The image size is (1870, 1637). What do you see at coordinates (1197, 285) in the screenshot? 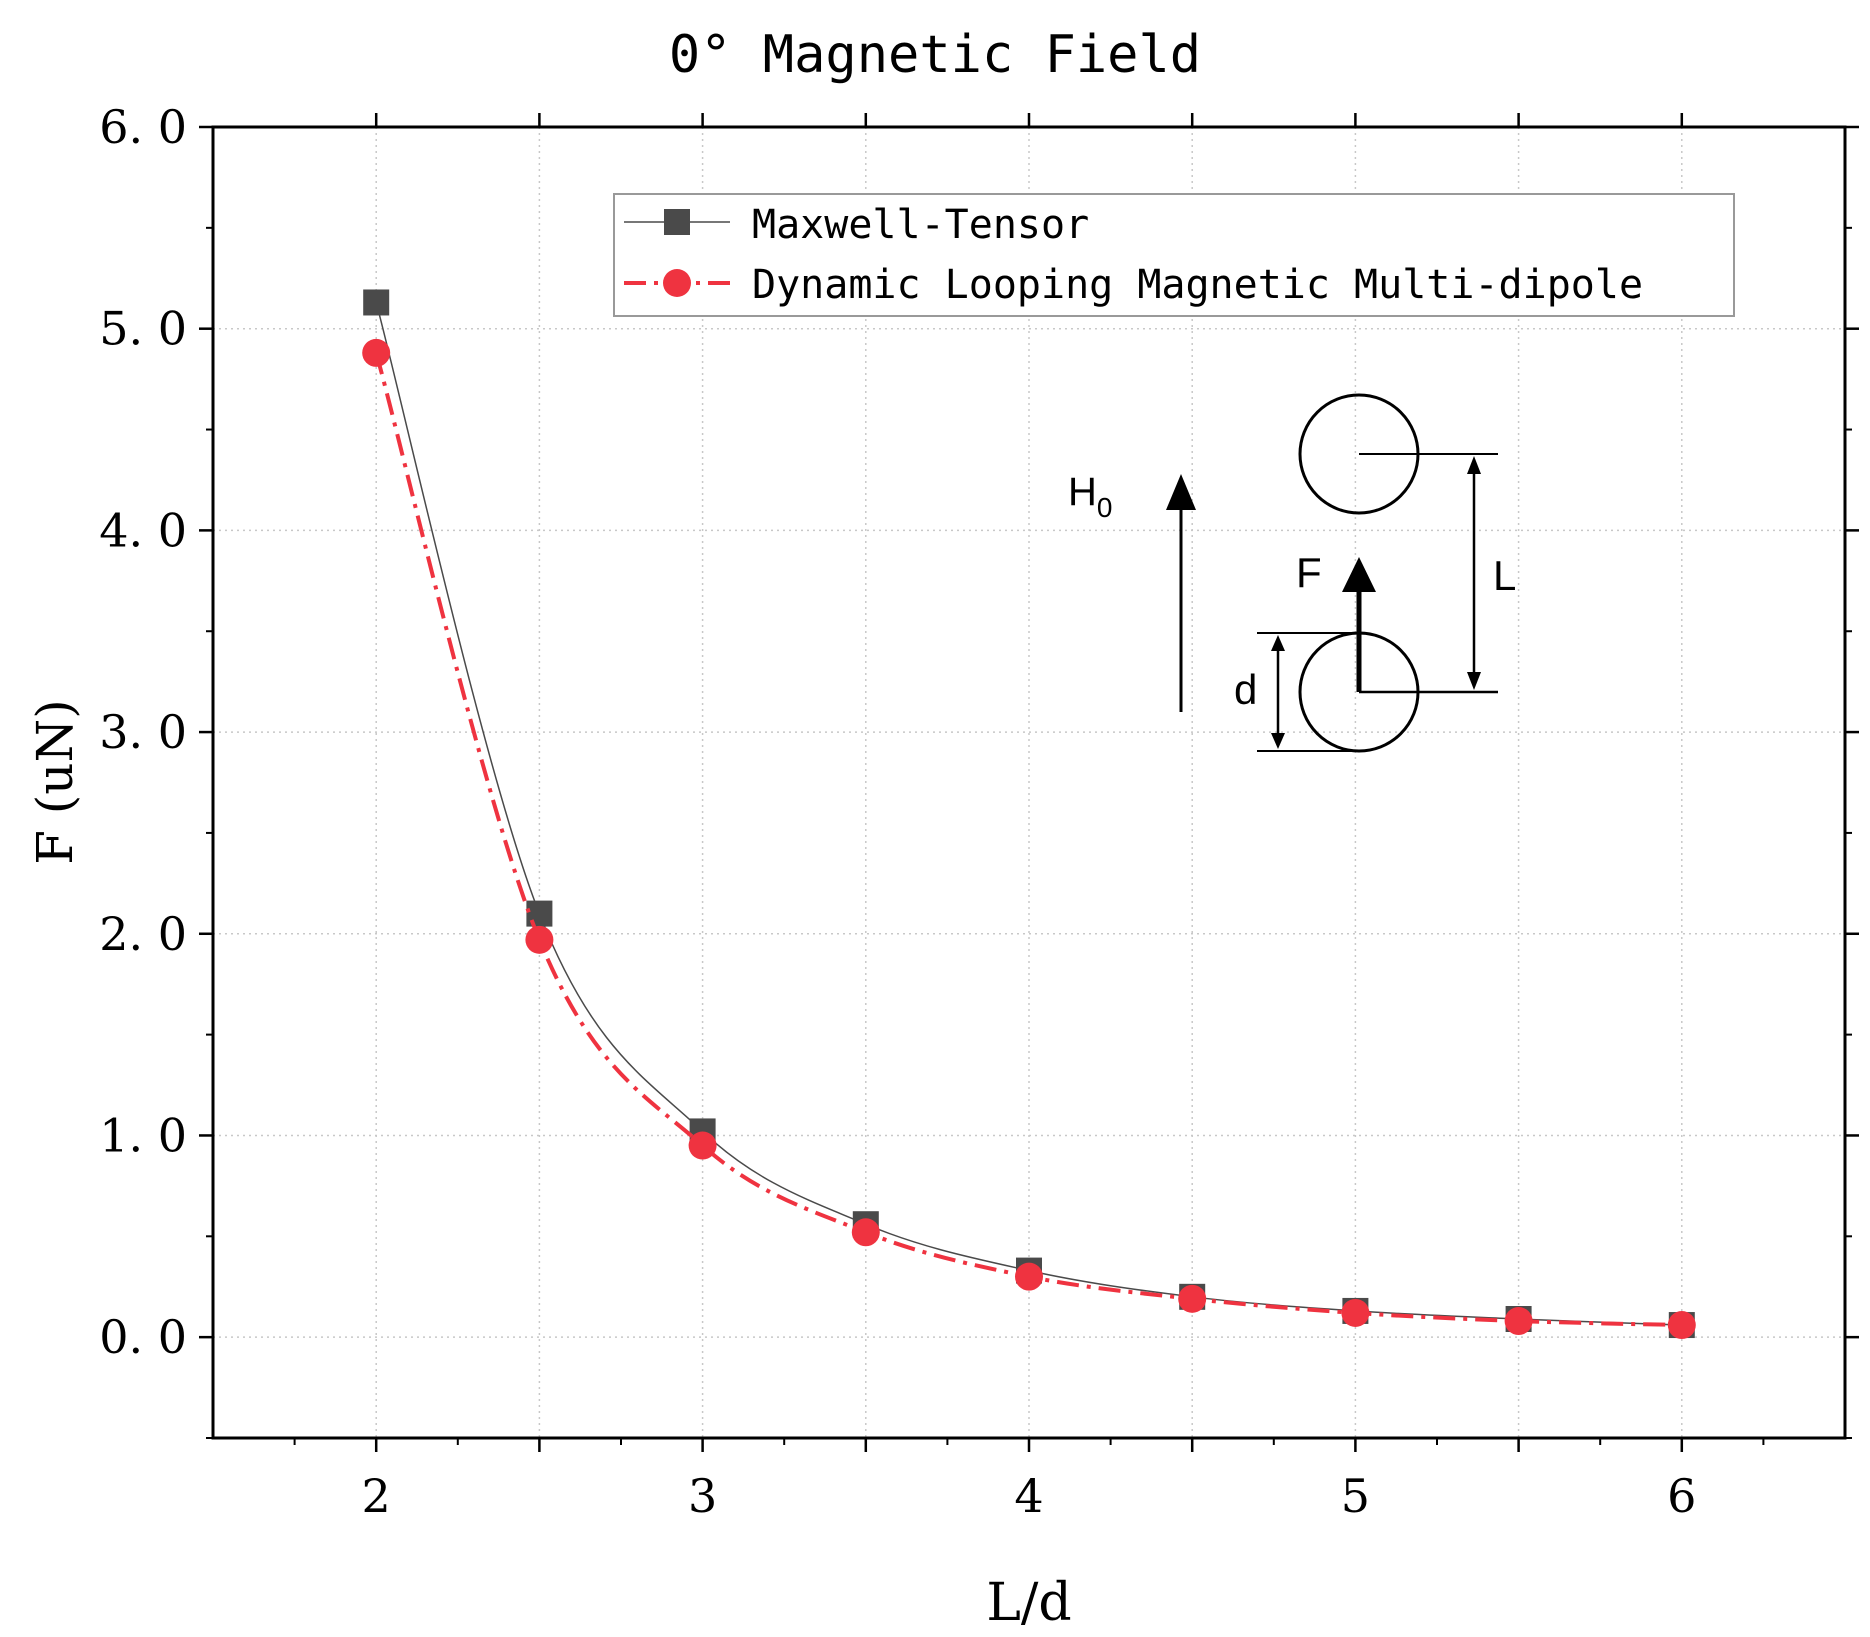
I see `legend-label-dipole: Dynamic Looping Magnetic Multi-dipole` at bounding box center [1197, 285].